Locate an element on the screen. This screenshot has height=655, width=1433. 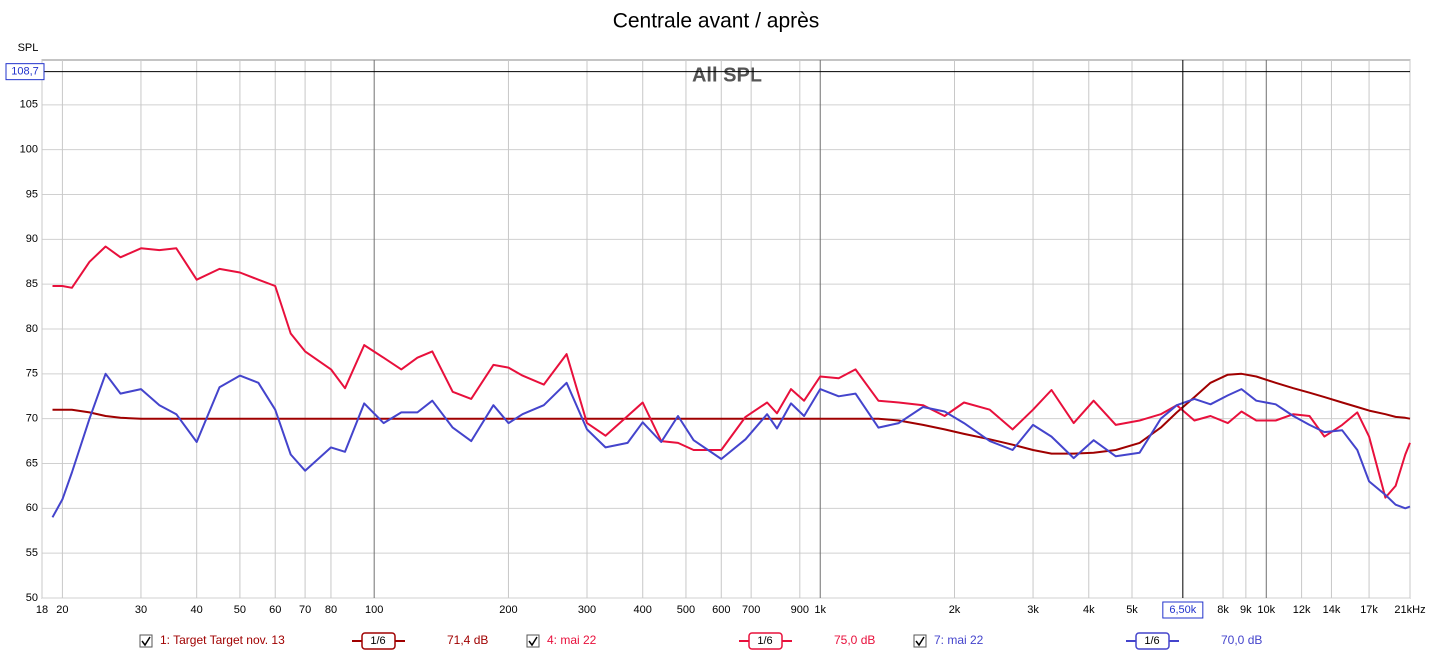
cursor-x-label: 6,50k is located at coordinates (1182, 610).